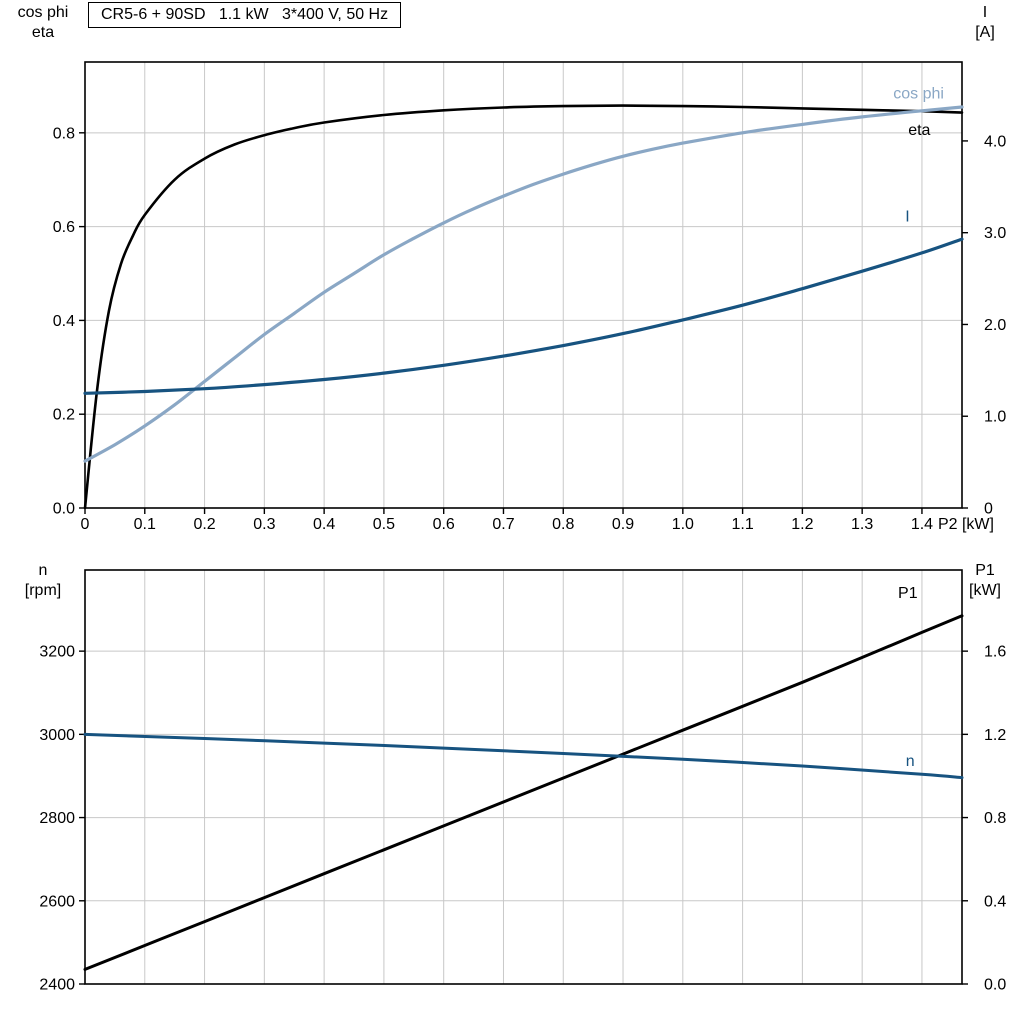 This screenshot has height=1024, width=1024. I want to click on x-axis-tick-label: 0.9, so click(623, 524).